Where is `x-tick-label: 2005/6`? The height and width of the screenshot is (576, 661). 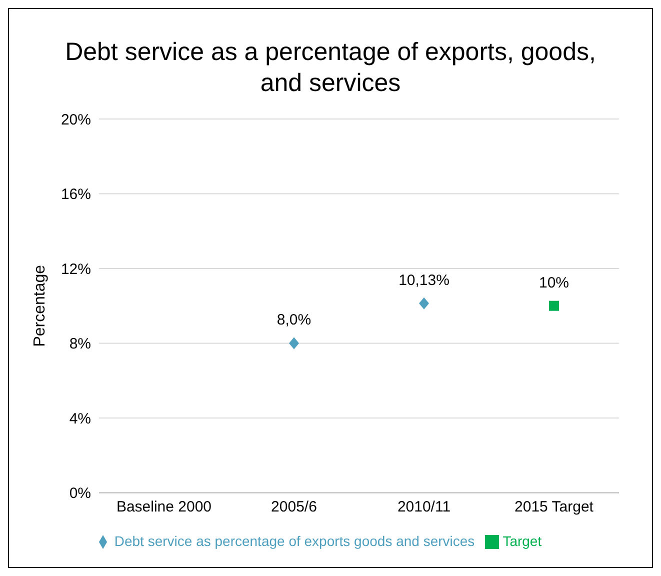 x-tick-label: 2005/6 is located at coordinates (294, 507).